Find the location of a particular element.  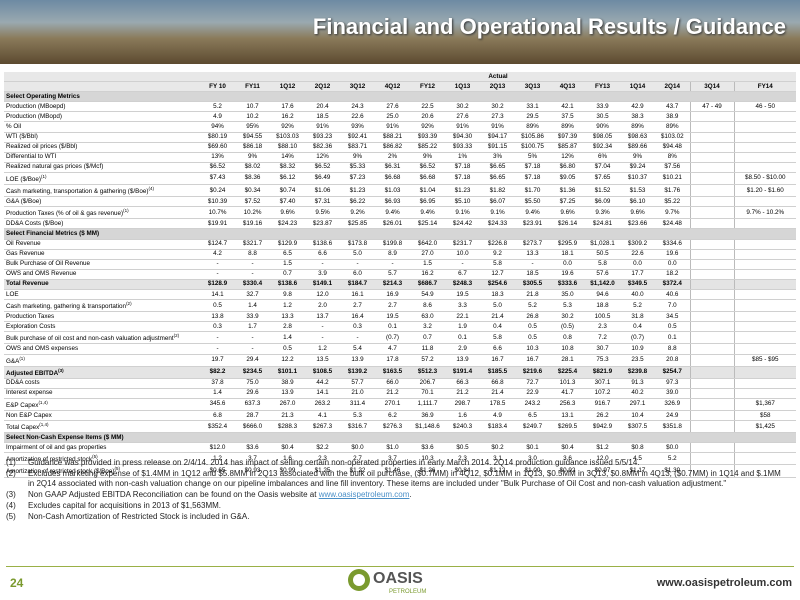

cell: 0.4 is located at coordinates (497, 327).